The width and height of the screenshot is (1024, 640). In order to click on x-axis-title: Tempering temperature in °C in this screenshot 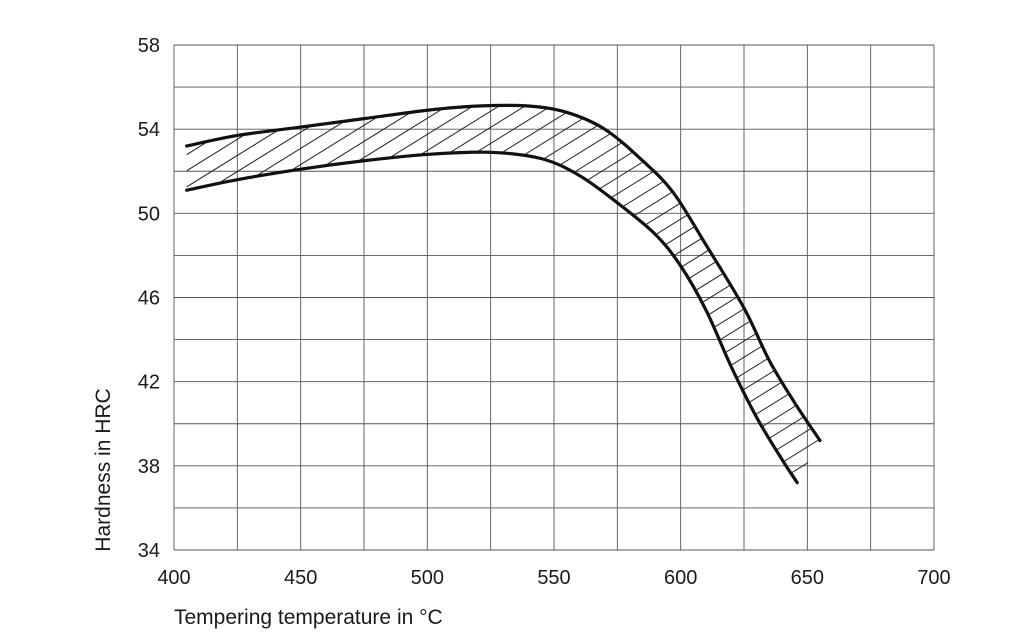, I will do `click(308, 617)`.